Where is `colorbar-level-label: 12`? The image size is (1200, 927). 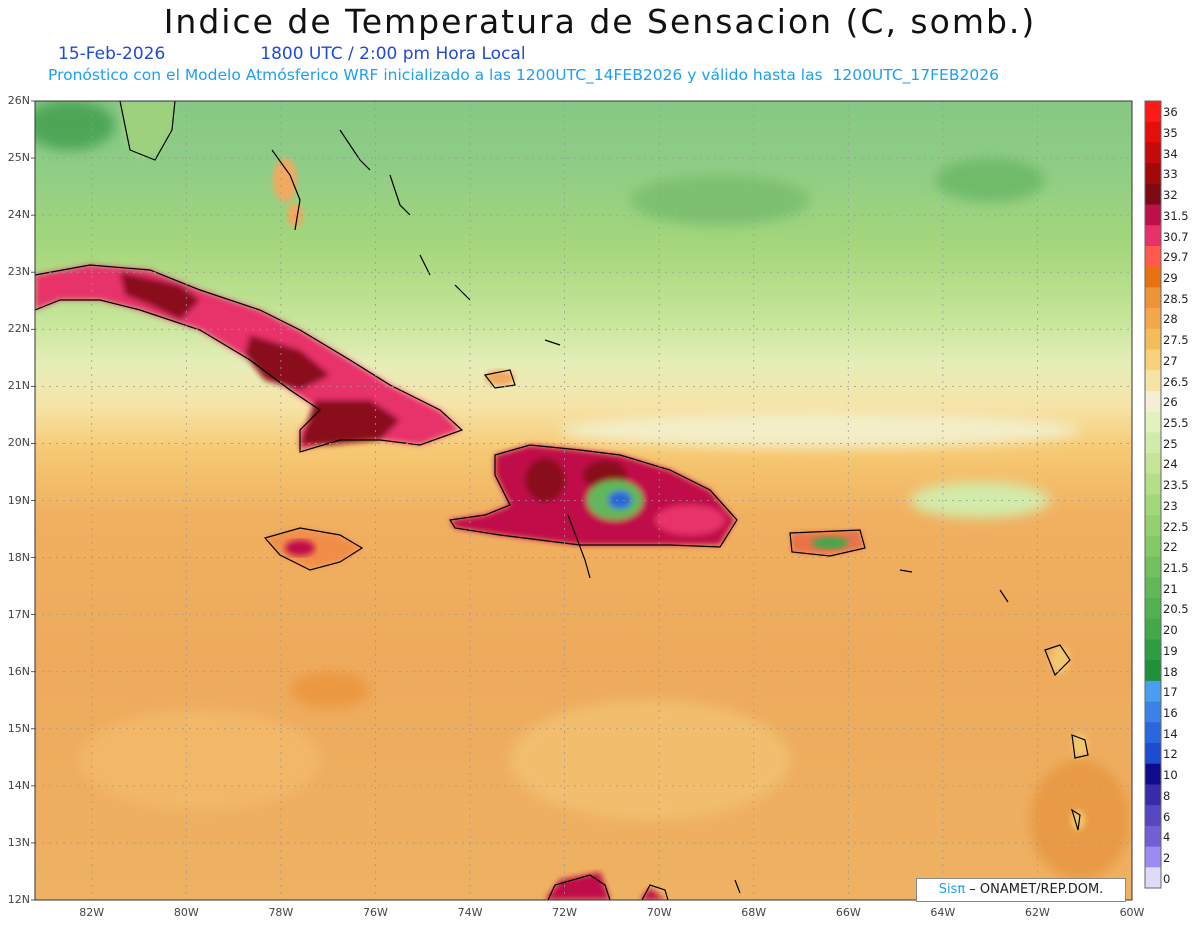
colorbar-level-label: 12 is located at coordinates (1170, 754).